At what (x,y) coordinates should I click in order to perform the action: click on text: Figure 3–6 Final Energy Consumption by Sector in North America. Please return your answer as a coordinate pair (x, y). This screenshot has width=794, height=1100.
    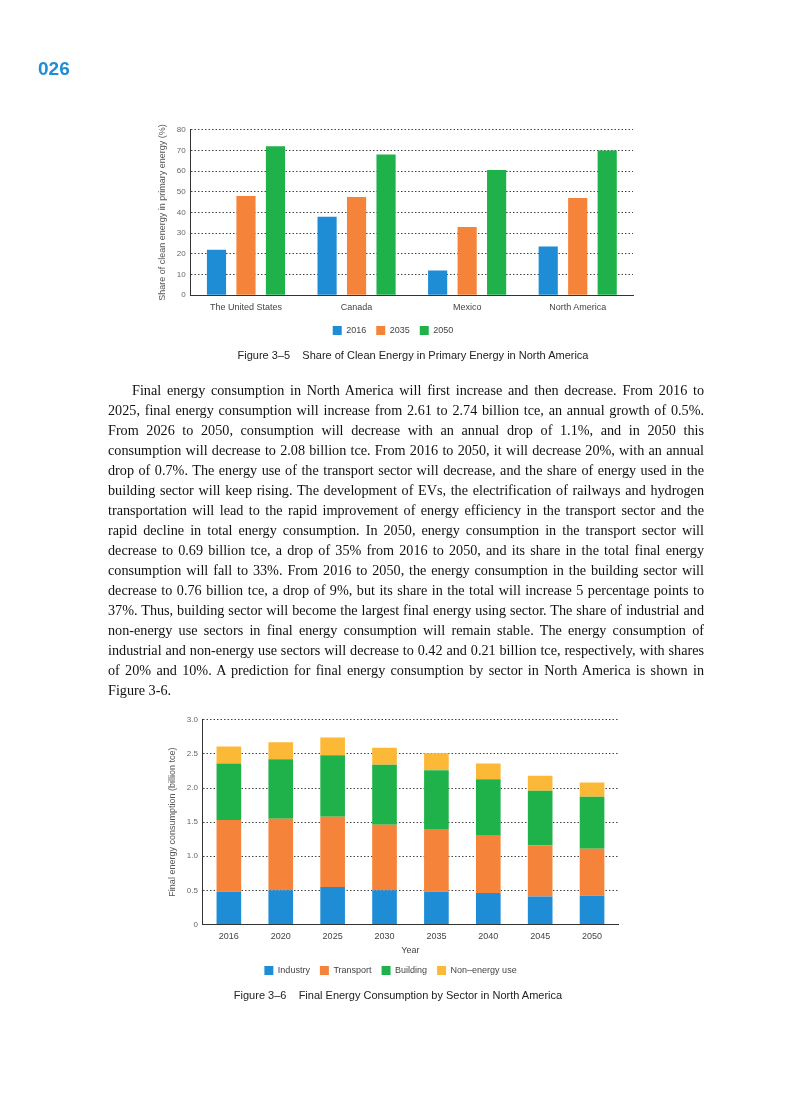
    Looking at the image, I should click on (398, 995).